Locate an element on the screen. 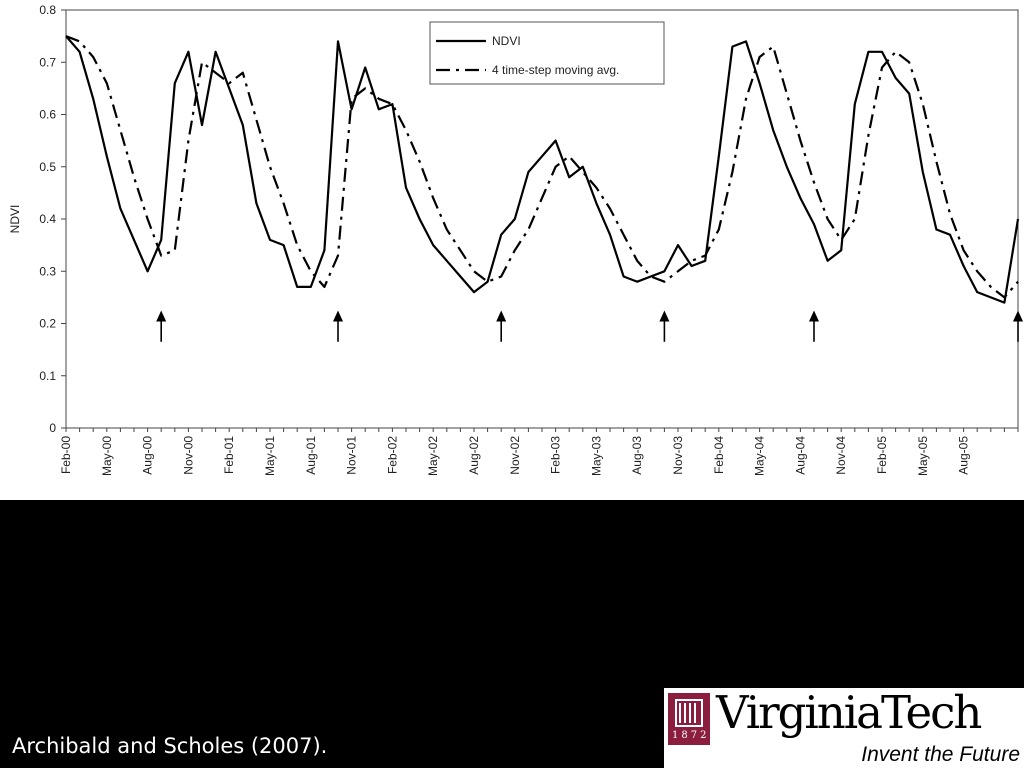  logo-wordmark: VirginiaTech is located at coordinates (849, 712).